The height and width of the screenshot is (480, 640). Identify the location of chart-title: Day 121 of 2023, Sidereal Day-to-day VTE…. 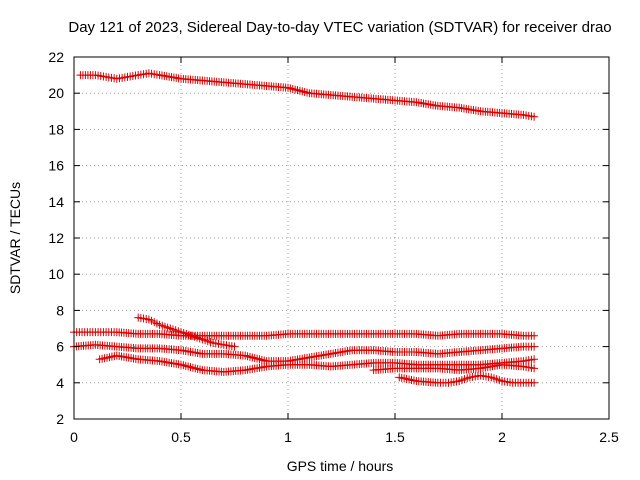
(339, 27).